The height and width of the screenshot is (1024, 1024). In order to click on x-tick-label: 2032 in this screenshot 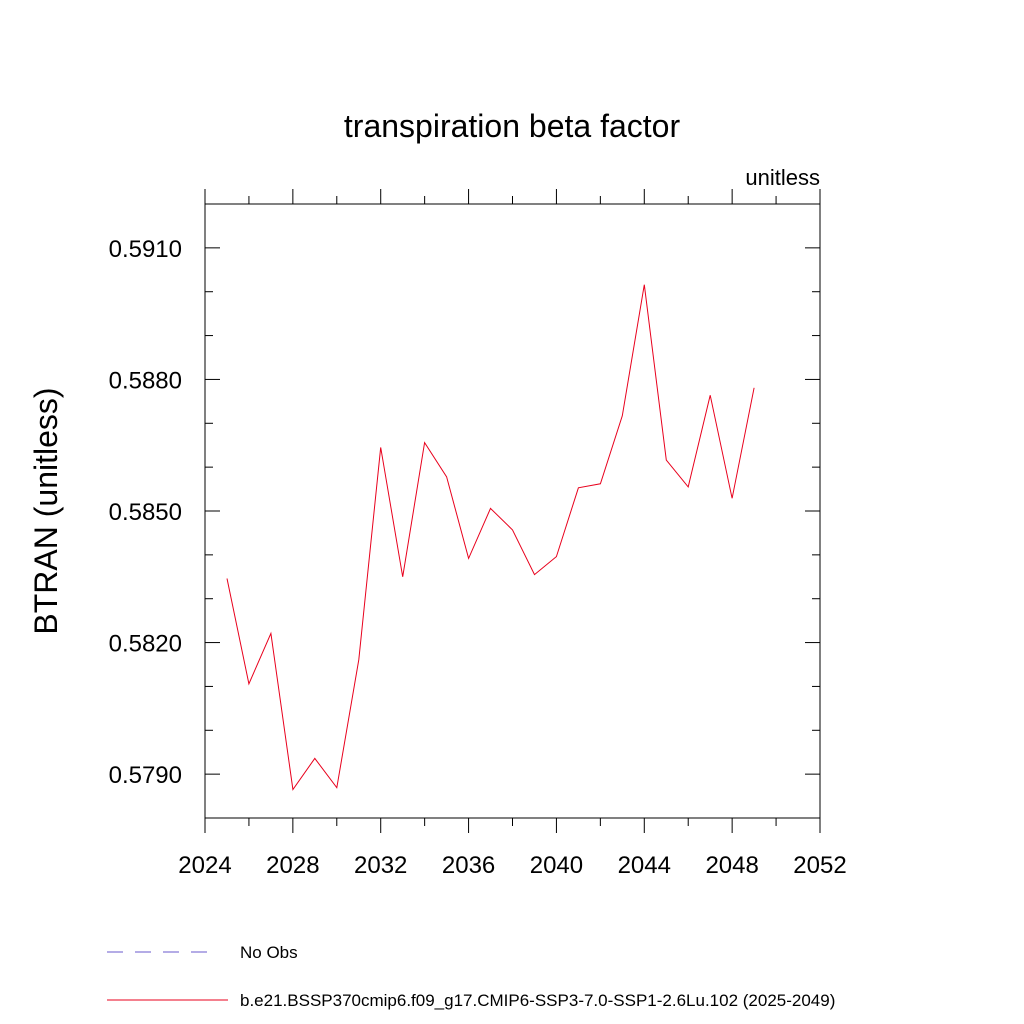, I will do `click(380, 865)`.